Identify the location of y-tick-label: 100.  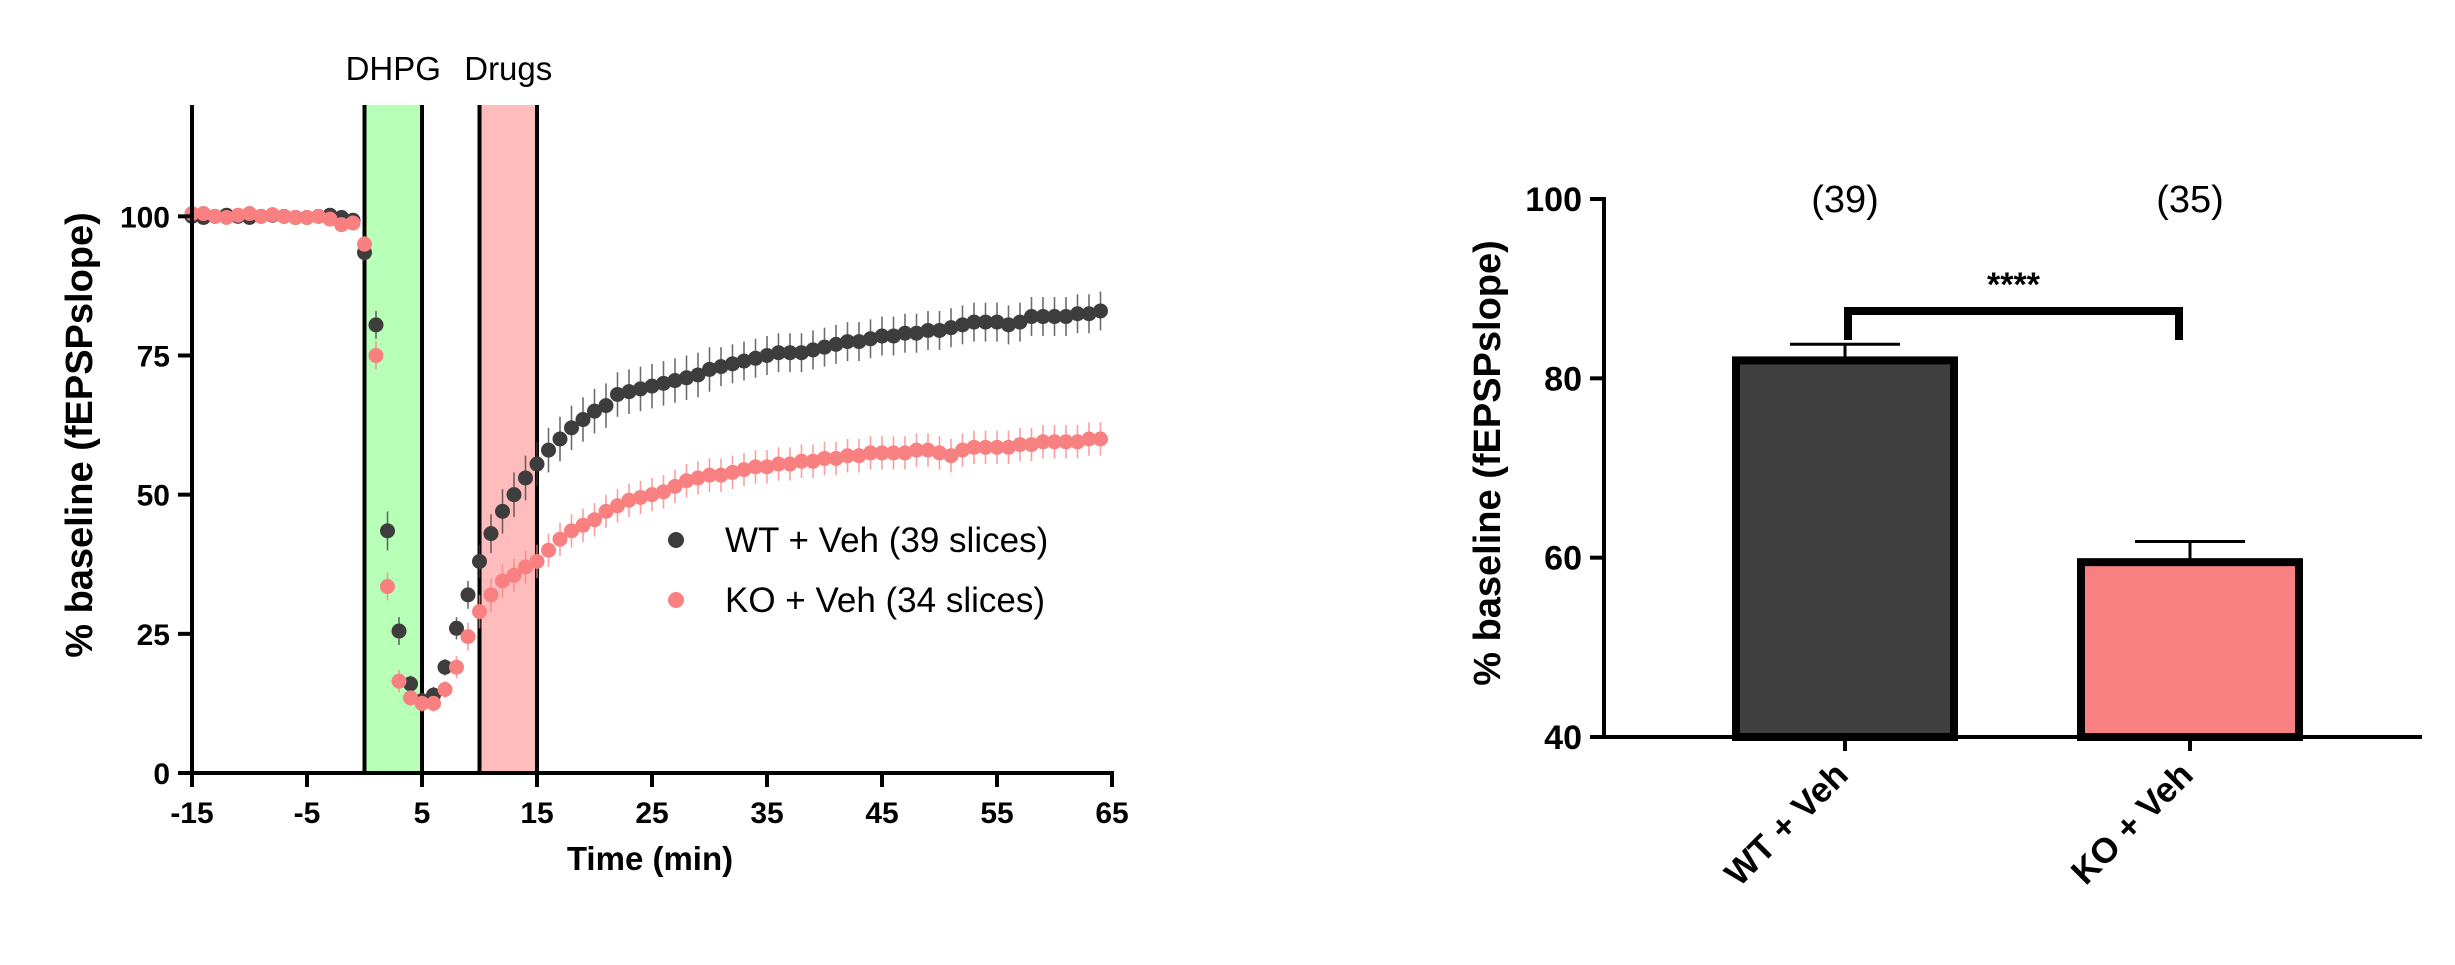
(145, 217).